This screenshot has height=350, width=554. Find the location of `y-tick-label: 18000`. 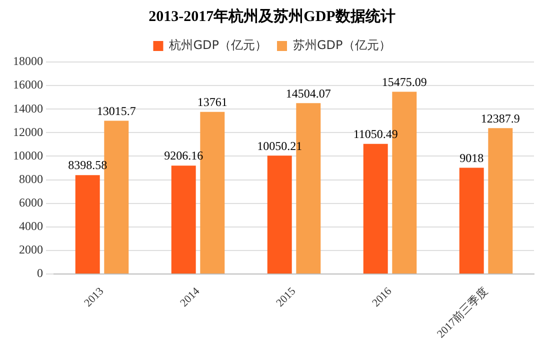

y-tick-label: 18000 is located at coordinates (28, 61).